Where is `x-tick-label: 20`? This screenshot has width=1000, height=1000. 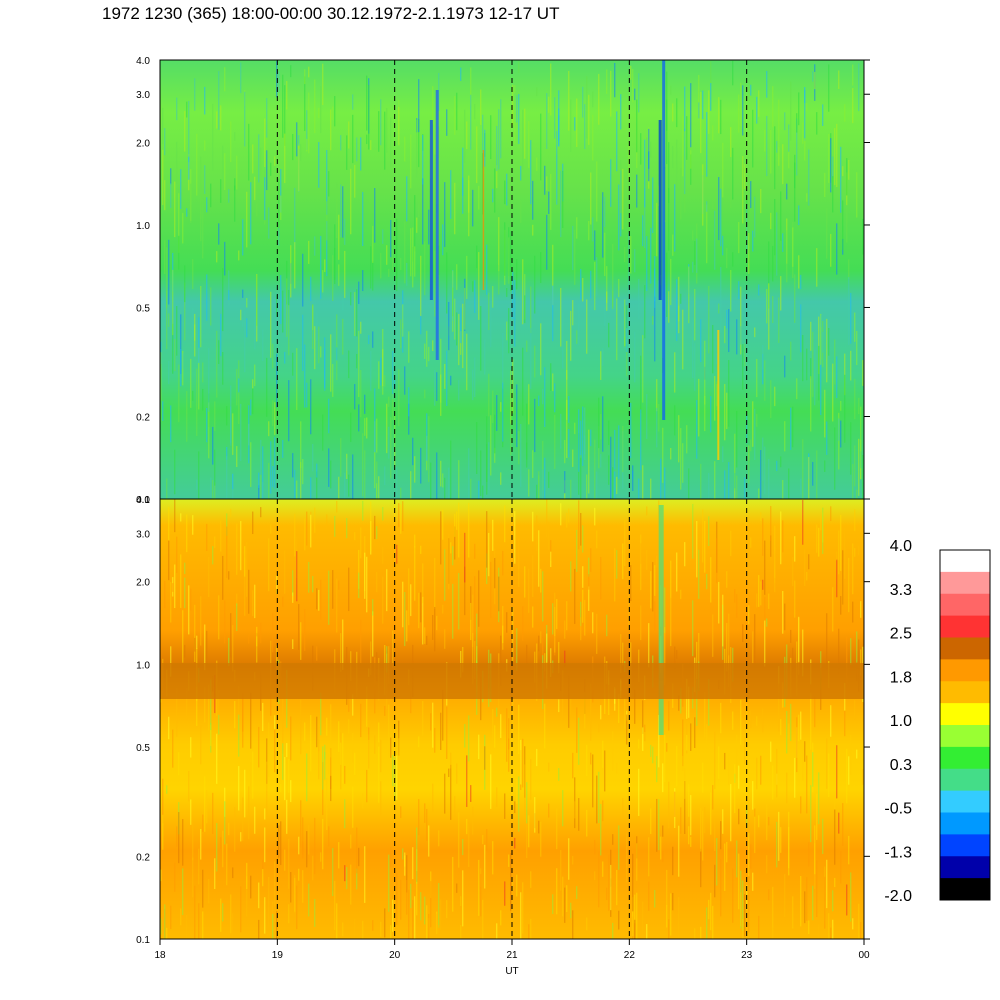
x-tick-label: 20 is located at coordinates (395, 955).